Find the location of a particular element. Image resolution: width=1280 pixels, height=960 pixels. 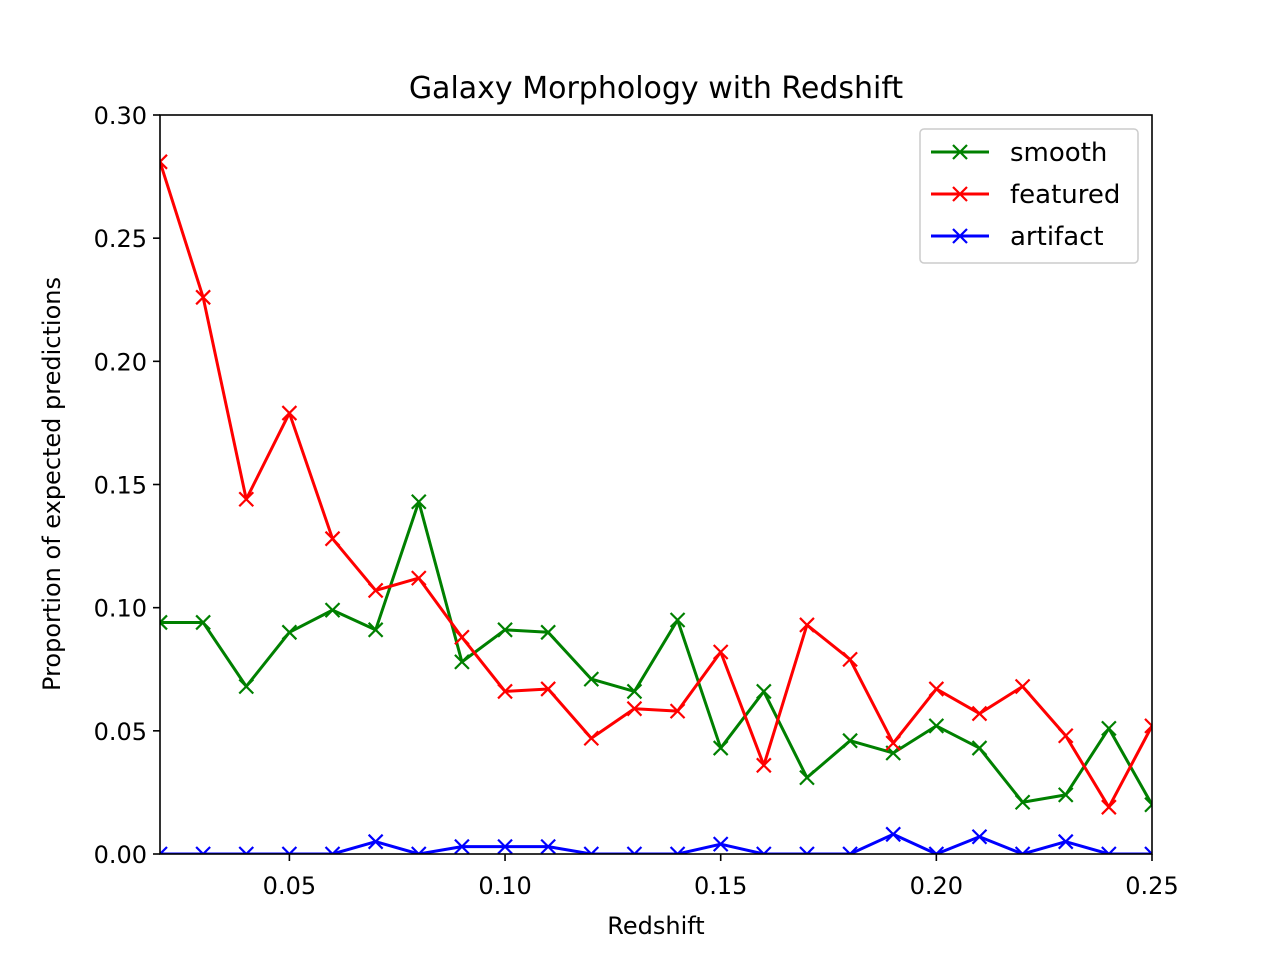

legend-label-smooth: smooth is located at coordinates (1058, 153).